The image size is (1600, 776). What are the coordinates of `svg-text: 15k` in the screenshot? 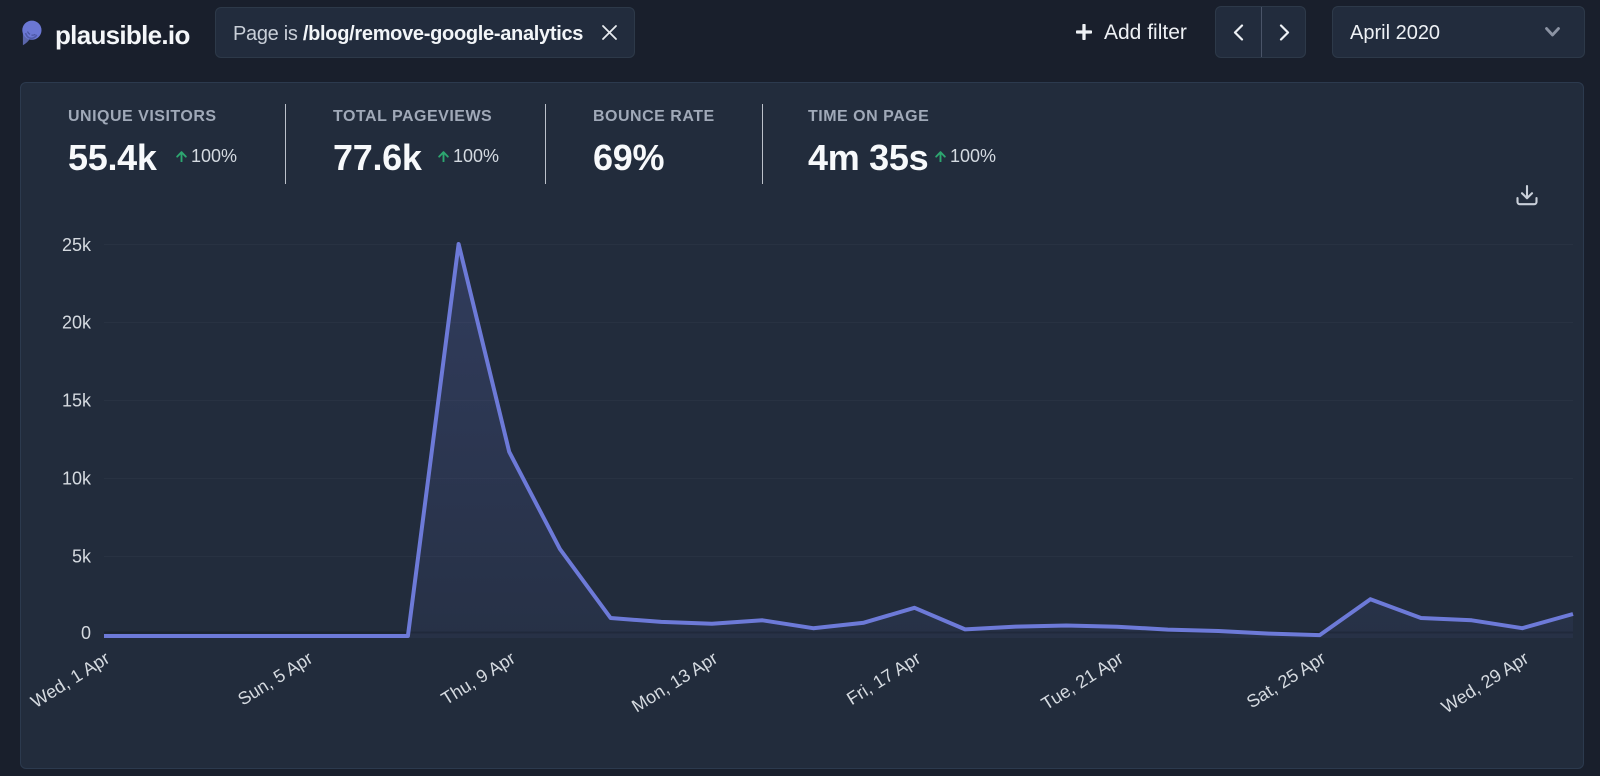 It's located at (77, 401).